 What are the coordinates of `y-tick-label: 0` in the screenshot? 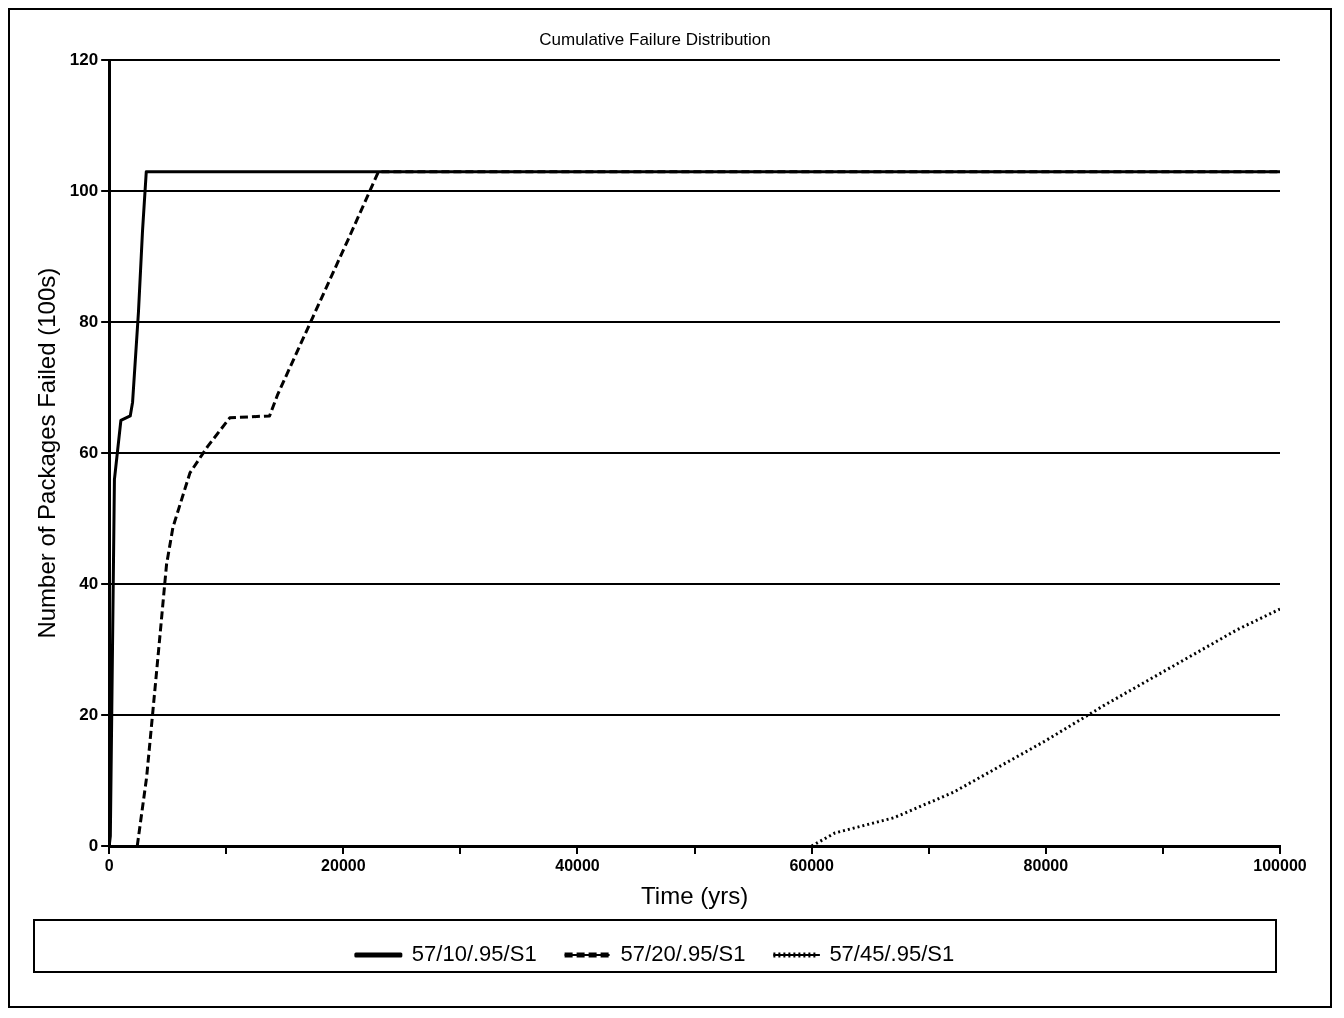 It's located at (93, 845).